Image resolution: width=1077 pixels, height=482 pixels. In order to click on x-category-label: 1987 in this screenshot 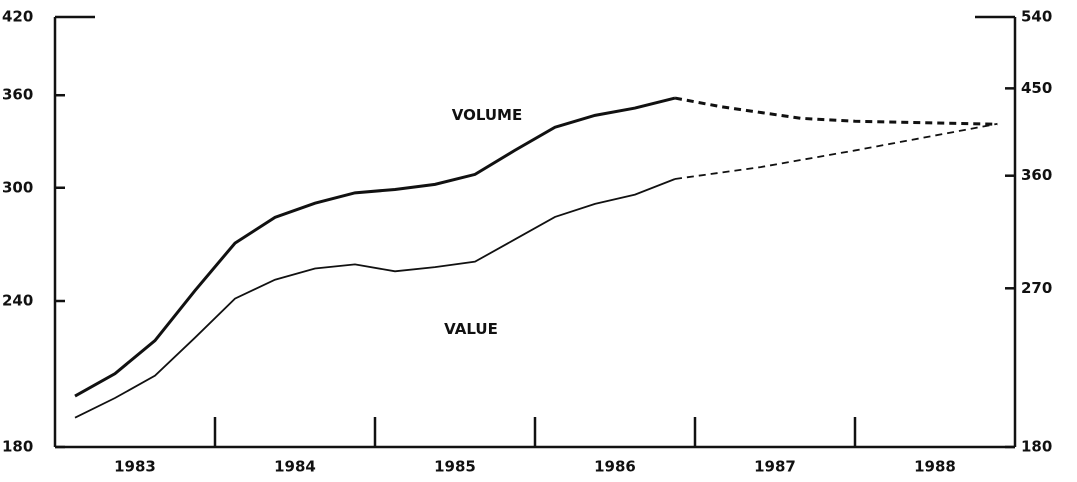, I will do `click(775, 467)`.